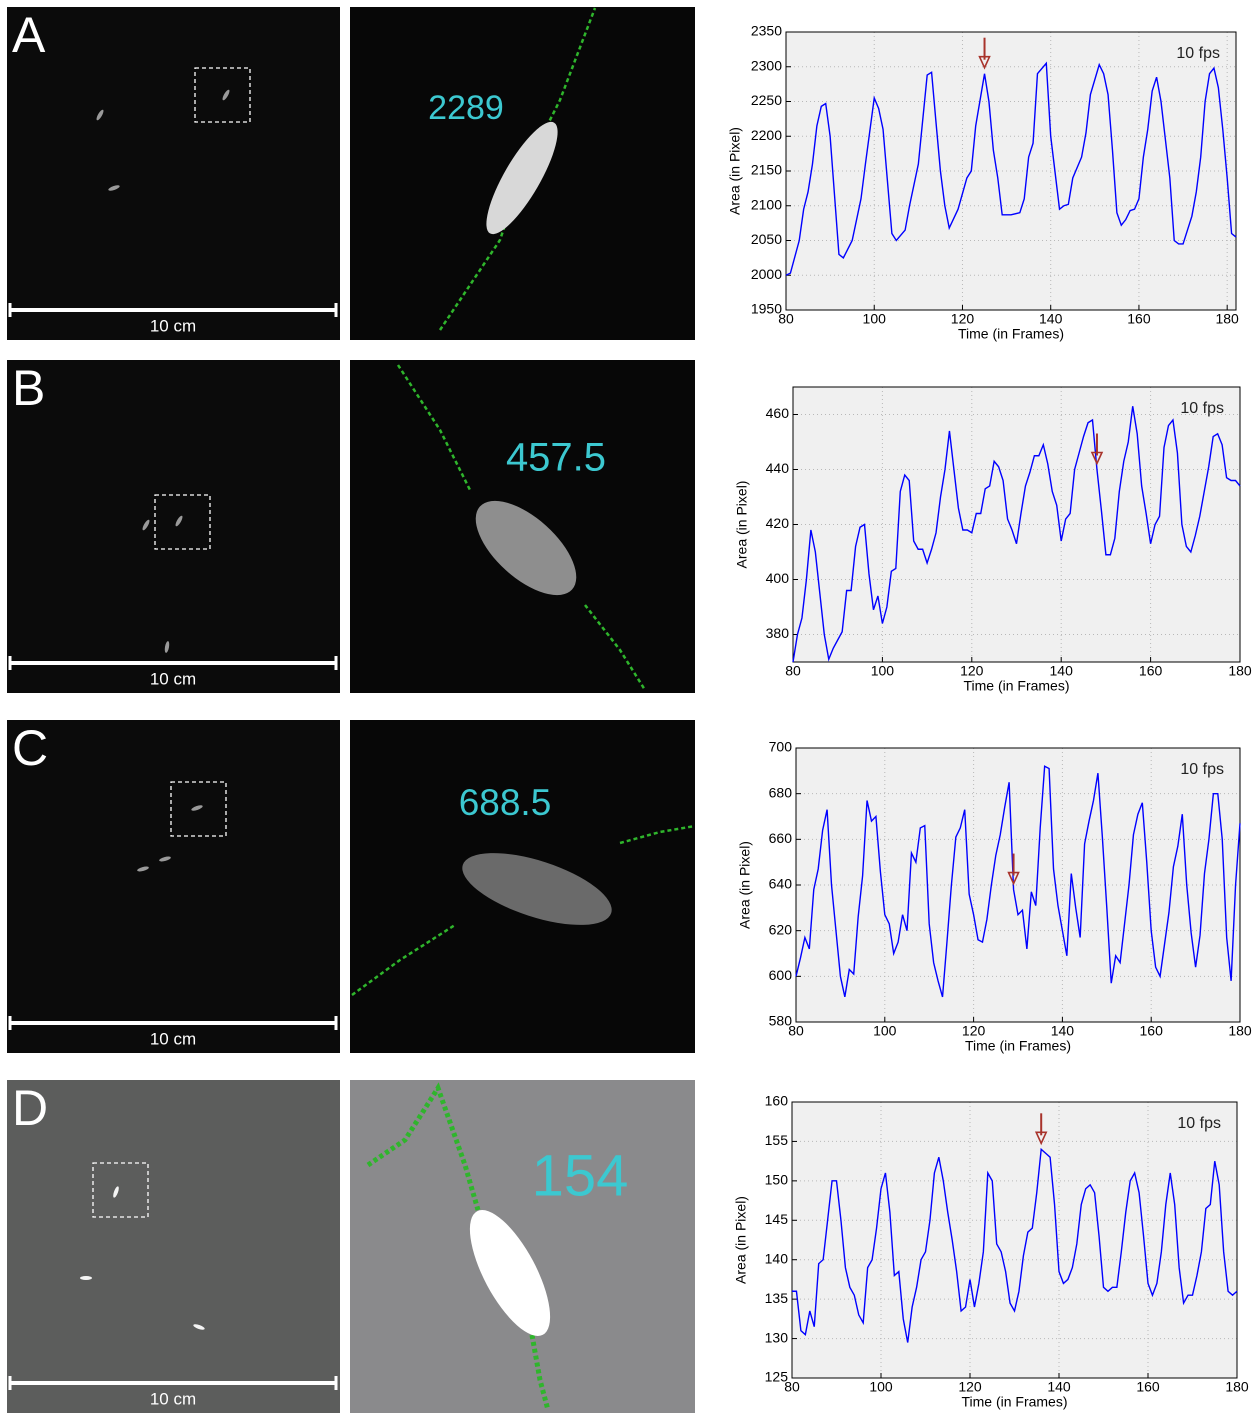  What do you see at coordinates (30, 748) in the screenshot?
I see `panel-letter: C` at bounding box center [30, 748].